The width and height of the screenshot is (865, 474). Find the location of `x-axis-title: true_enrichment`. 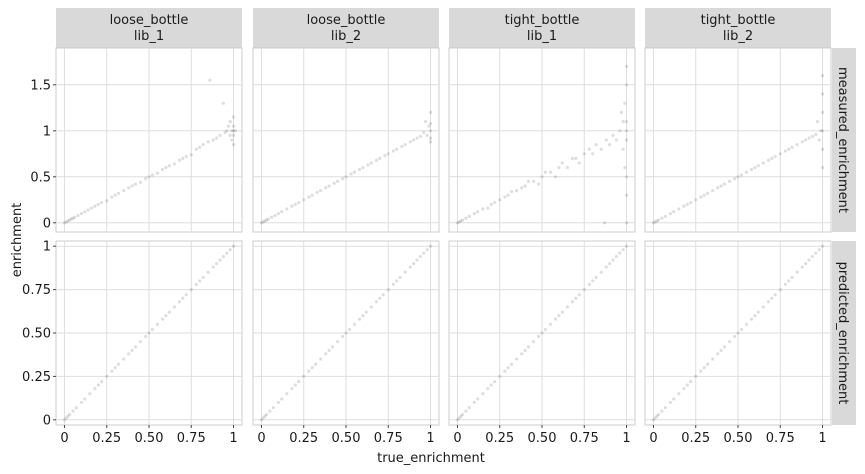

x-axis-title: true_enrichment is located at coordinates (431, 458).